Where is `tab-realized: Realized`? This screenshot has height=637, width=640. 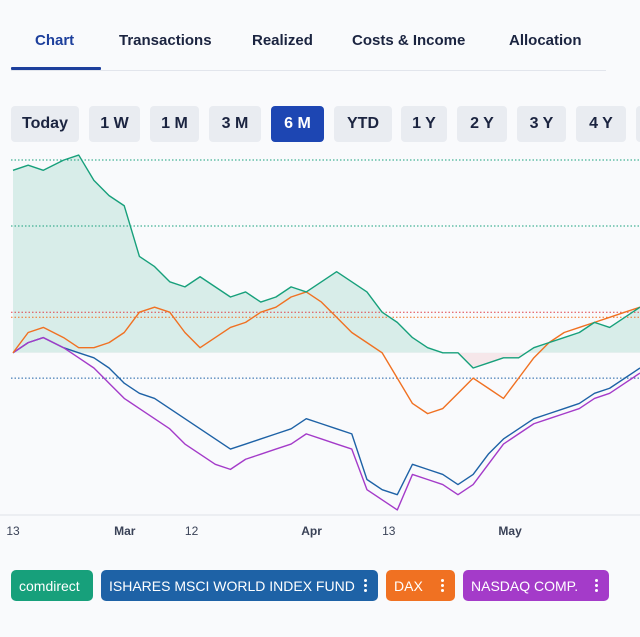
tab-realized: Realized is located at coordinates (282, 40).